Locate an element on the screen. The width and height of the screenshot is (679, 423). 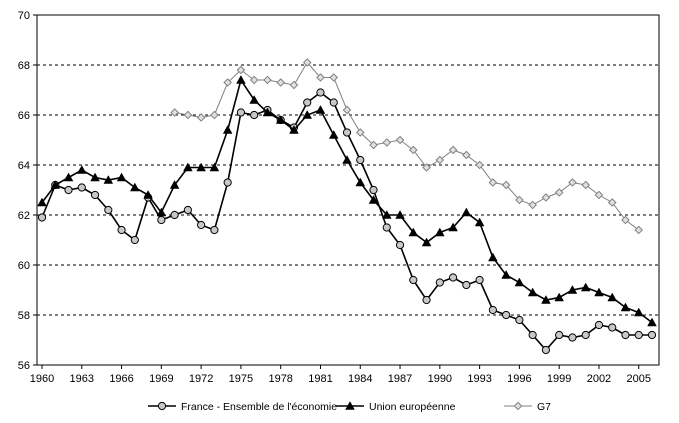
data-point-1-1967 is located at coordinates (135, 187).